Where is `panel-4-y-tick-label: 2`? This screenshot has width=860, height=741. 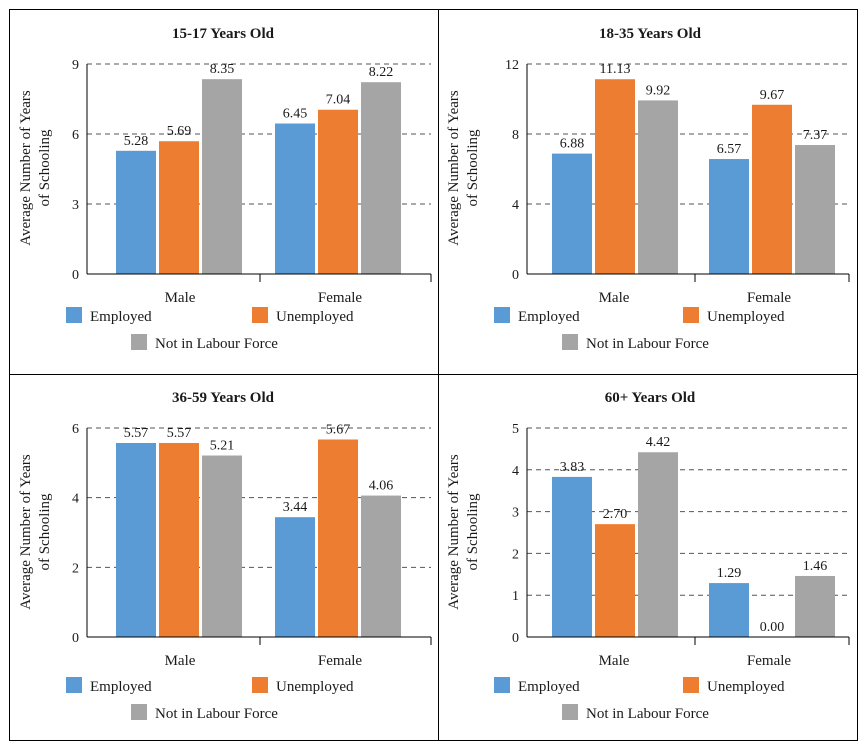 panel-4-y-tick-label: 2 is located at coordinates (515, 554).